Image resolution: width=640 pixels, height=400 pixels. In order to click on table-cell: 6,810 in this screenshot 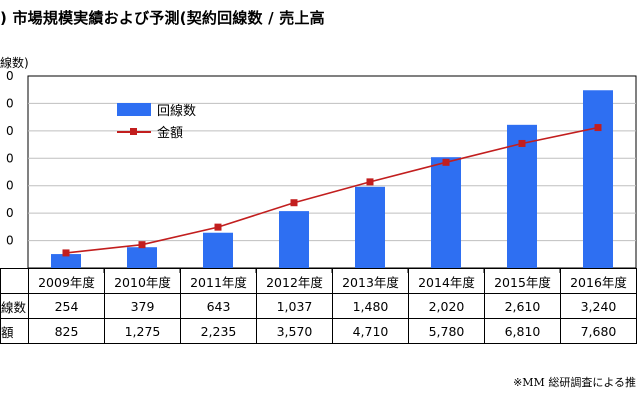, I will do `click(522, 331)`.